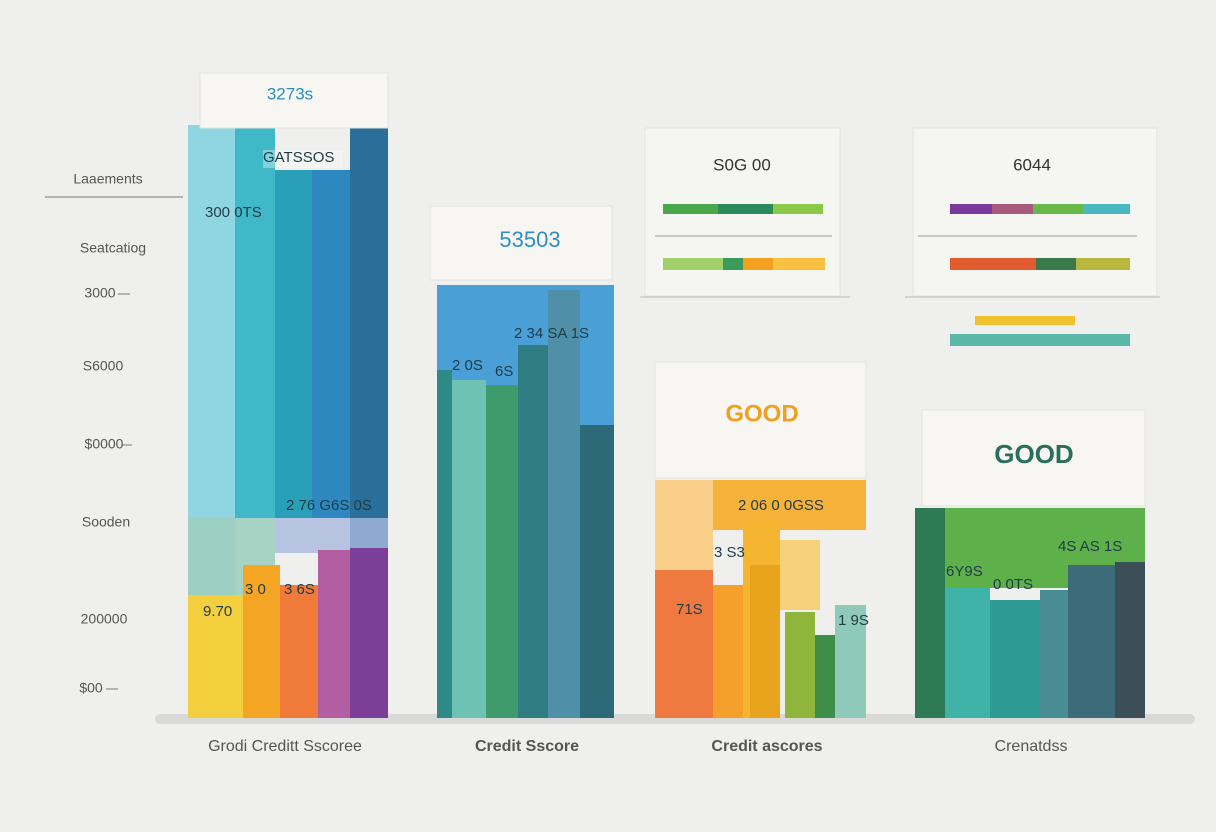 Image resolution: width=1216 pixels, height=832 pixels. I want to click on column-caption: Crenatdss, so click(1031, 746).